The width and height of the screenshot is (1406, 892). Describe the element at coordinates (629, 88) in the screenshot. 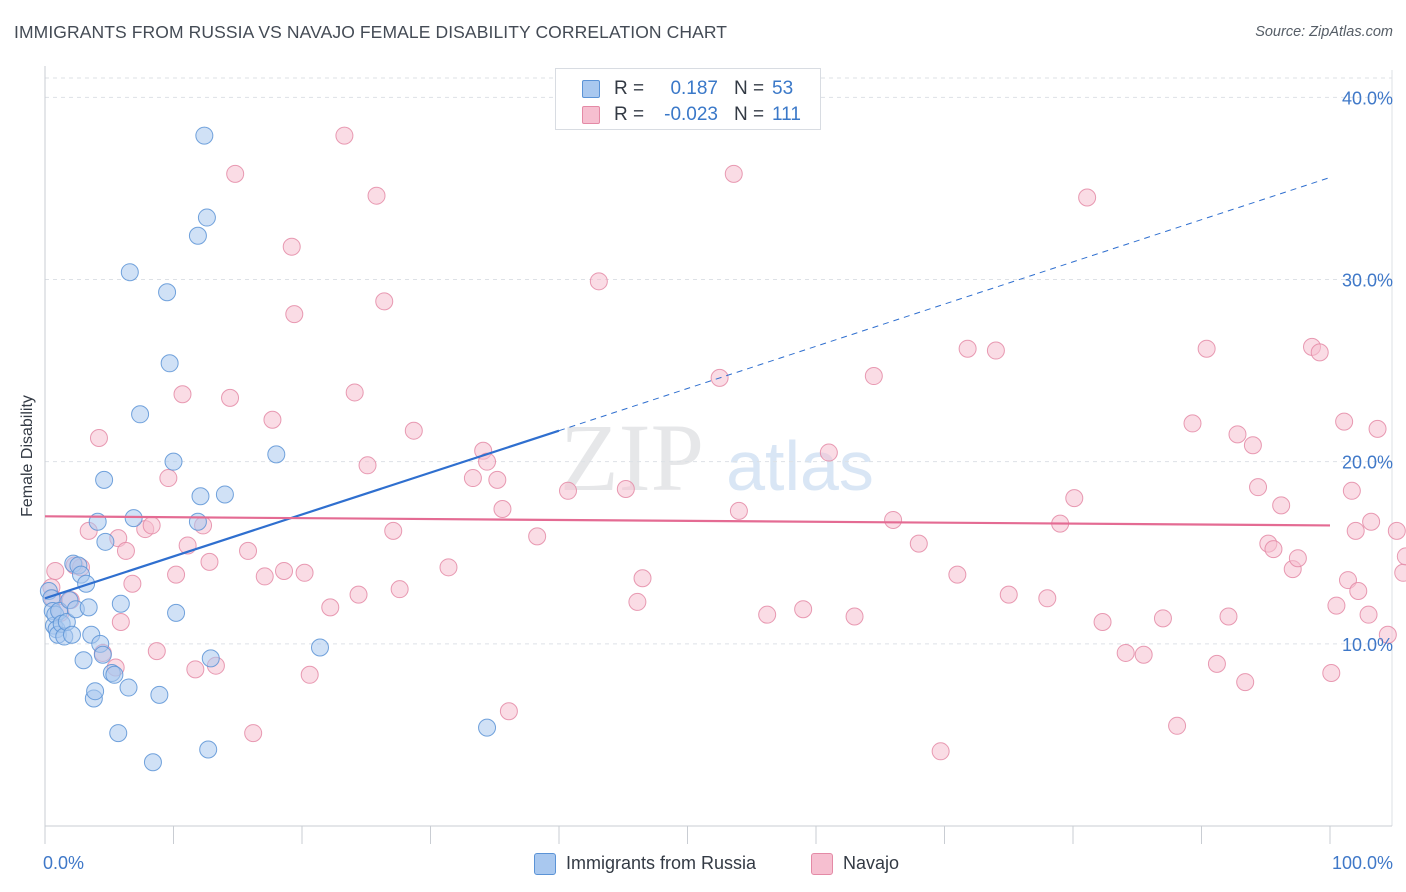

I see `russia-r-label: R =` at that location.